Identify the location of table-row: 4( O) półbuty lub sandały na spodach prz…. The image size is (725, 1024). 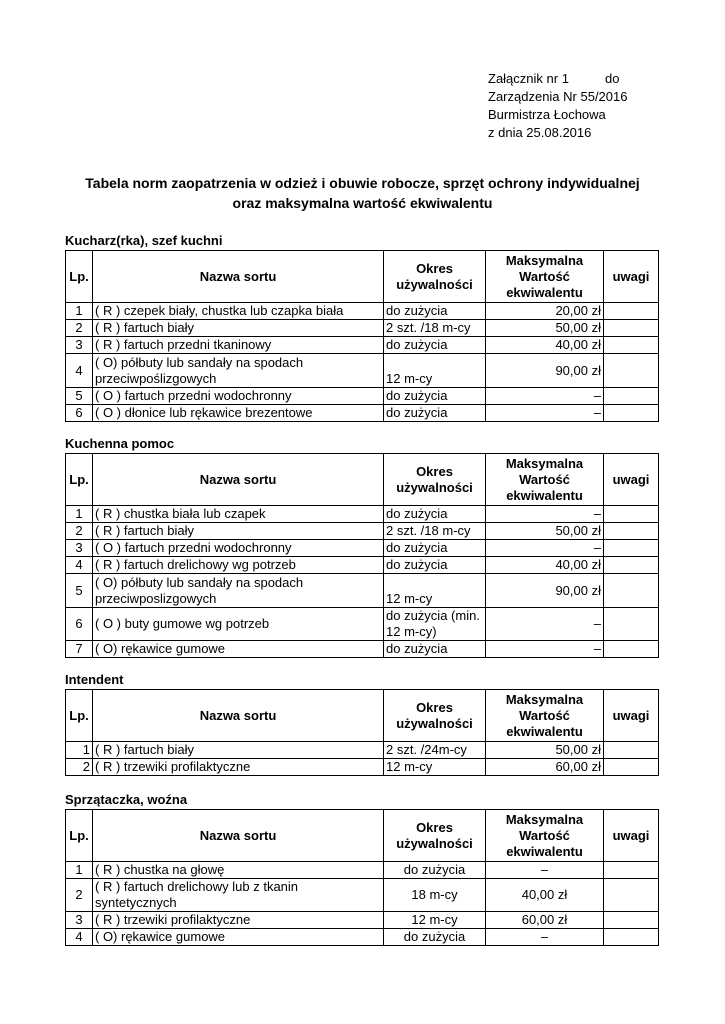
(362, 370).